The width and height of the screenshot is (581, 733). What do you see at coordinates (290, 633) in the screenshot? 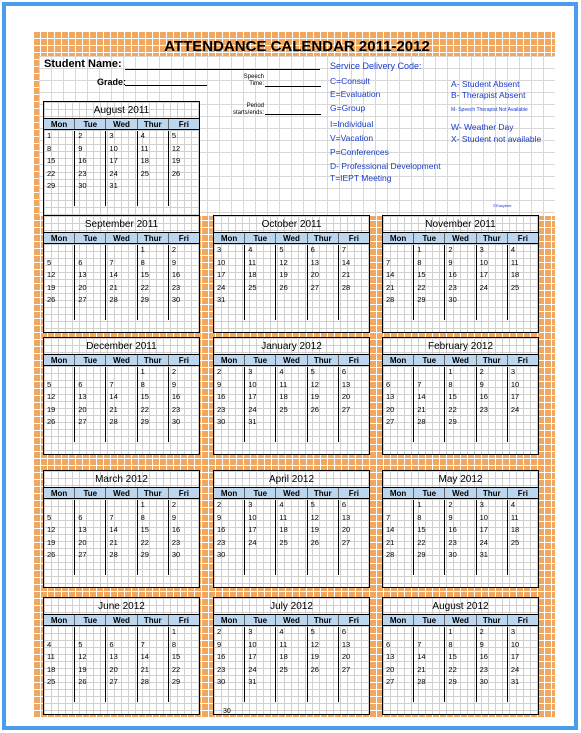
I see `day-cell: 4` at bounding box center [290, 633].